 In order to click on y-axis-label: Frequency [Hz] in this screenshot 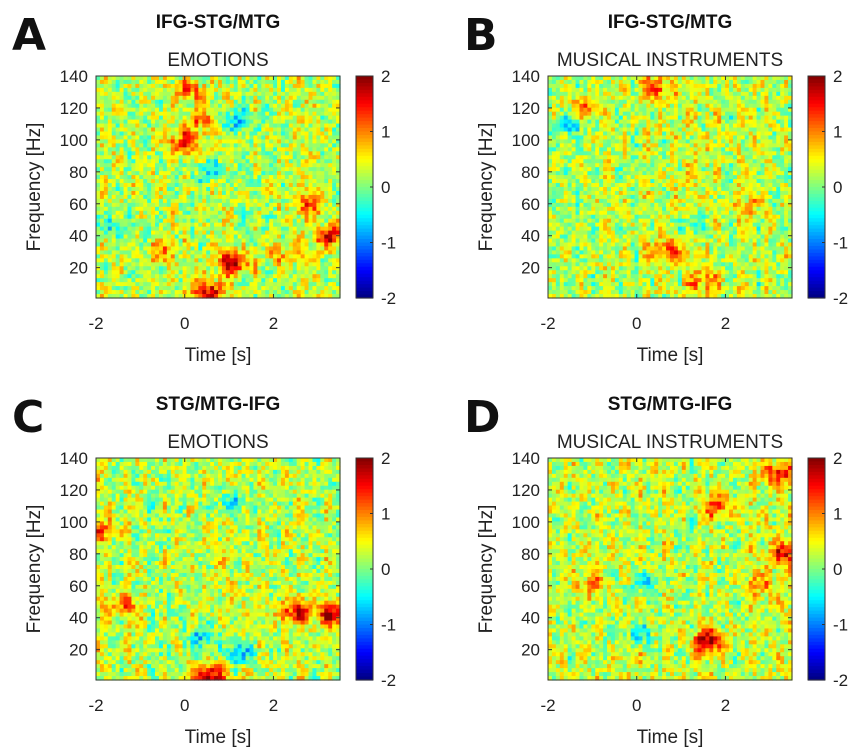, I will do `click(34, 187)`.